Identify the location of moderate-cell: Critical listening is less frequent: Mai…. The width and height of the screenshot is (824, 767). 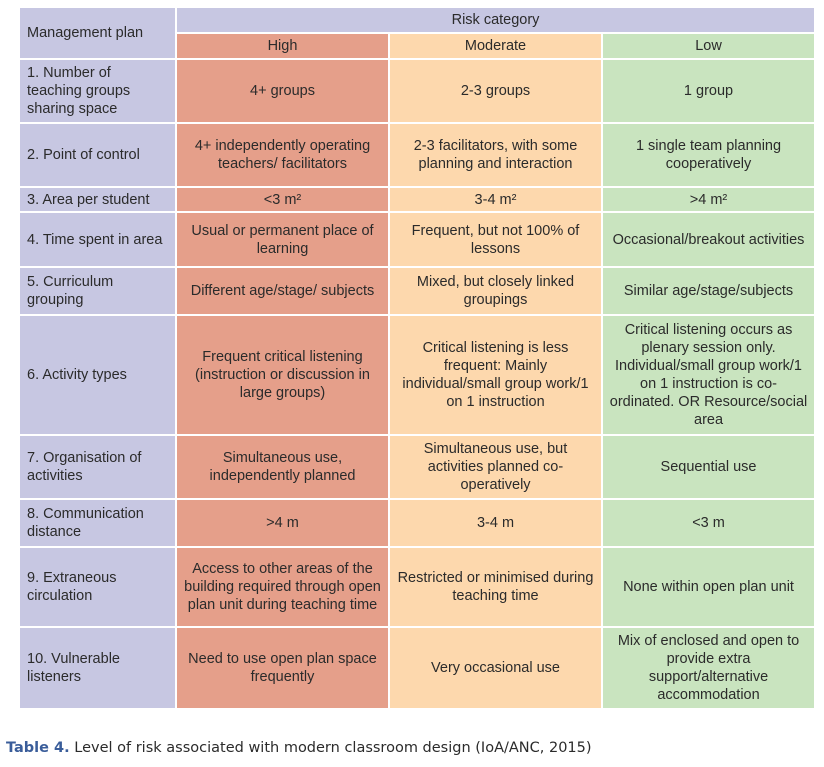
(496, 376).